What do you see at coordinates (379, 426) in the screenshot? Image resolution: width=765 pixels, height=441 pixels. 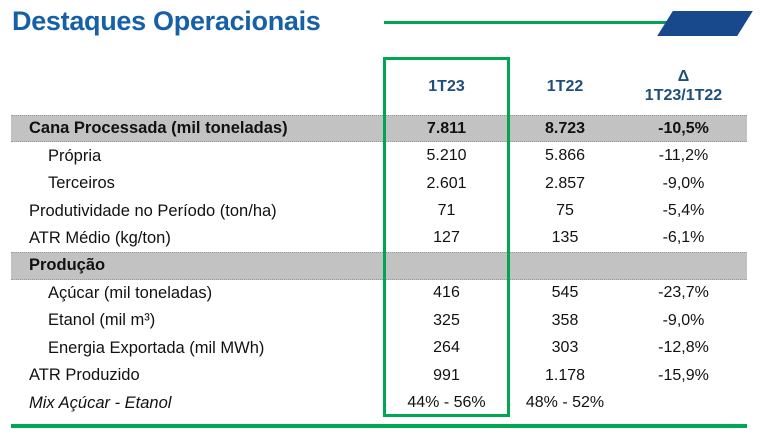 I see `bottom-accent-line` at bounding box center [379, 426].